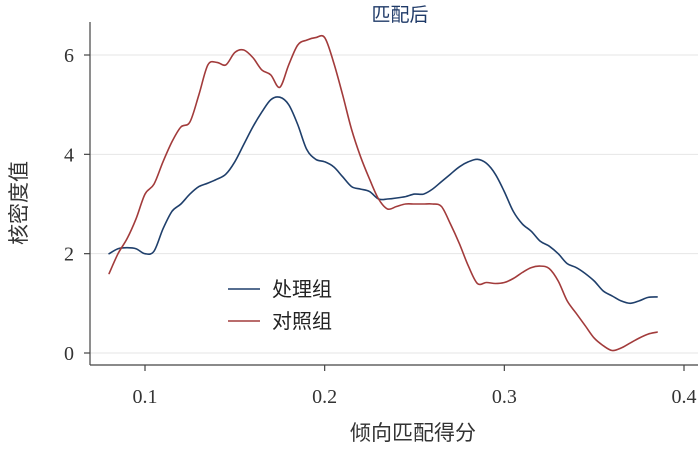 This screenshot has width=700, height=449. What do you see at coordinates (684, 397) in the screenshot?
I see `x-tick-label-3: 0.4` at bounding box center [684, 397].